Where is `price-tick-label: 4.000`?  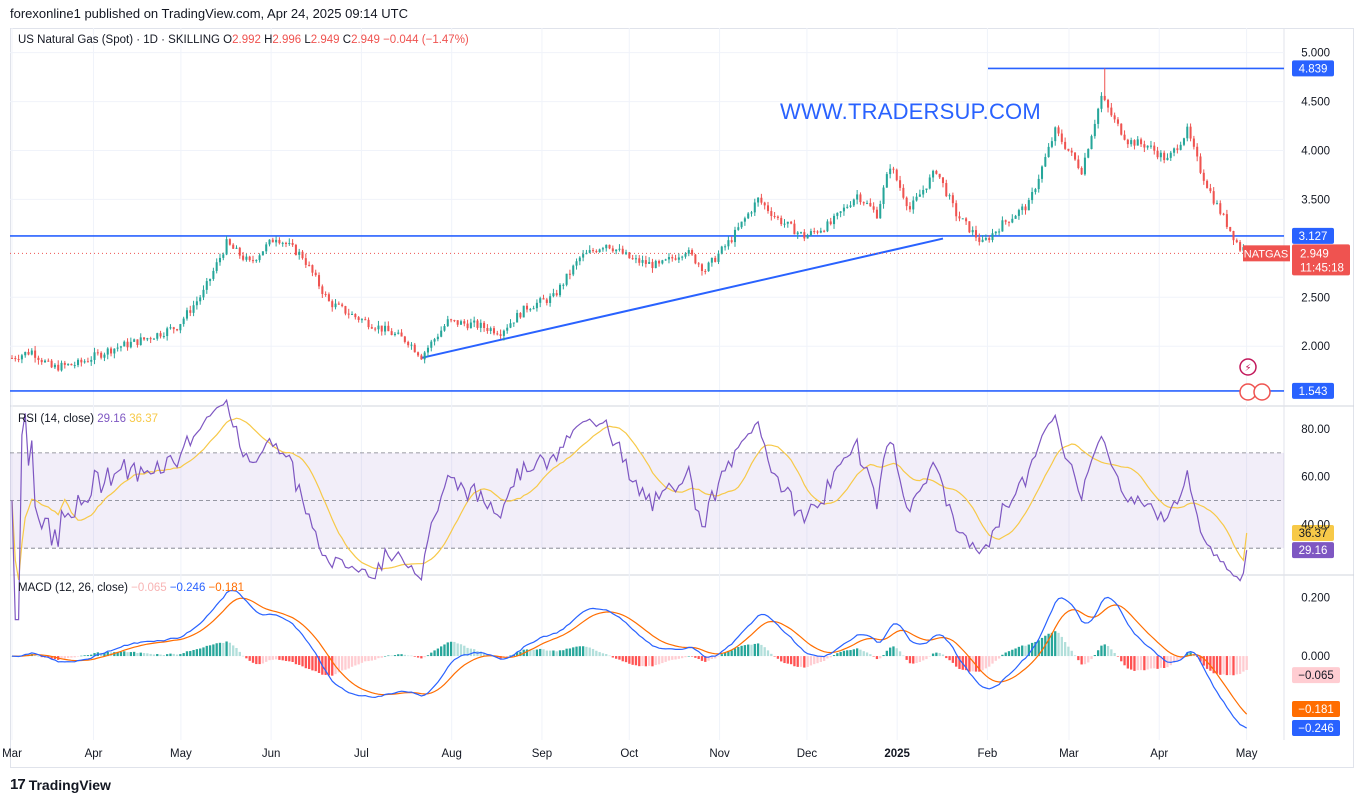
price-tick-label: 4.000 is located at coordinates (1315, 152).